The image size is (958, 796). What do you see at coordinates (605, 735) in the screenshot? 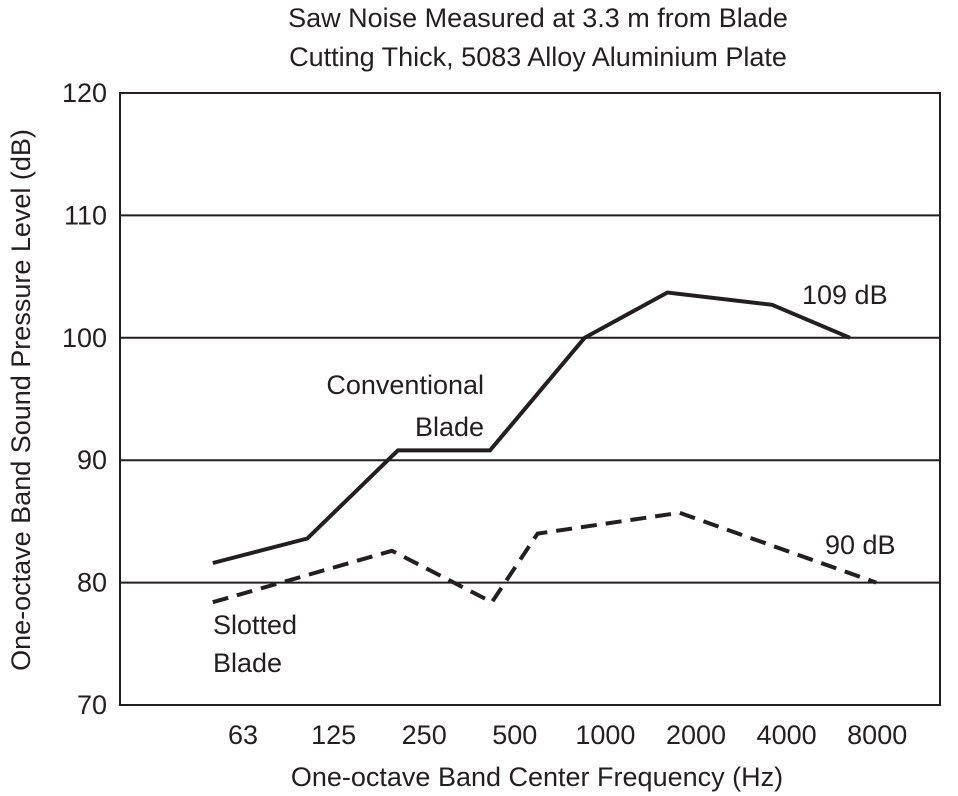
I see `x-tick-label: 1000` at bounding box center [605, 735].